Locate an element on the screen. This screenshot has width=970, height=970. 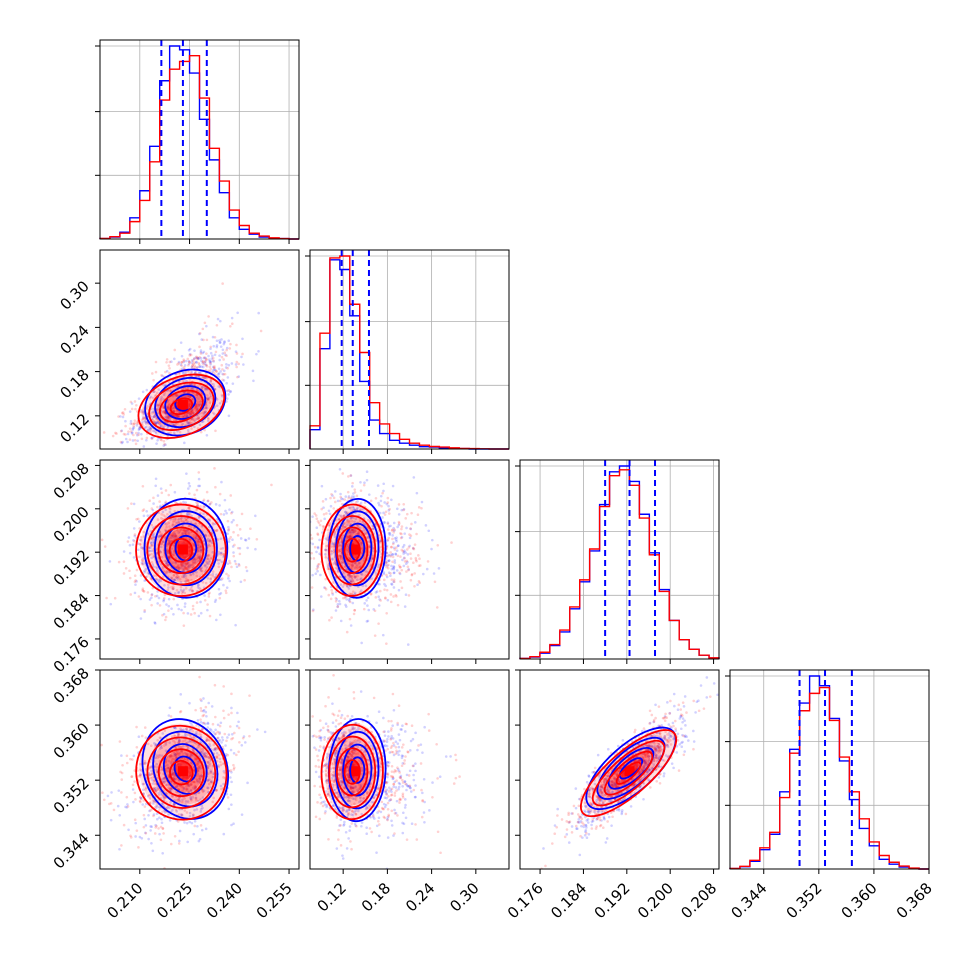
histogram-red is located at coordinates (409, 352).